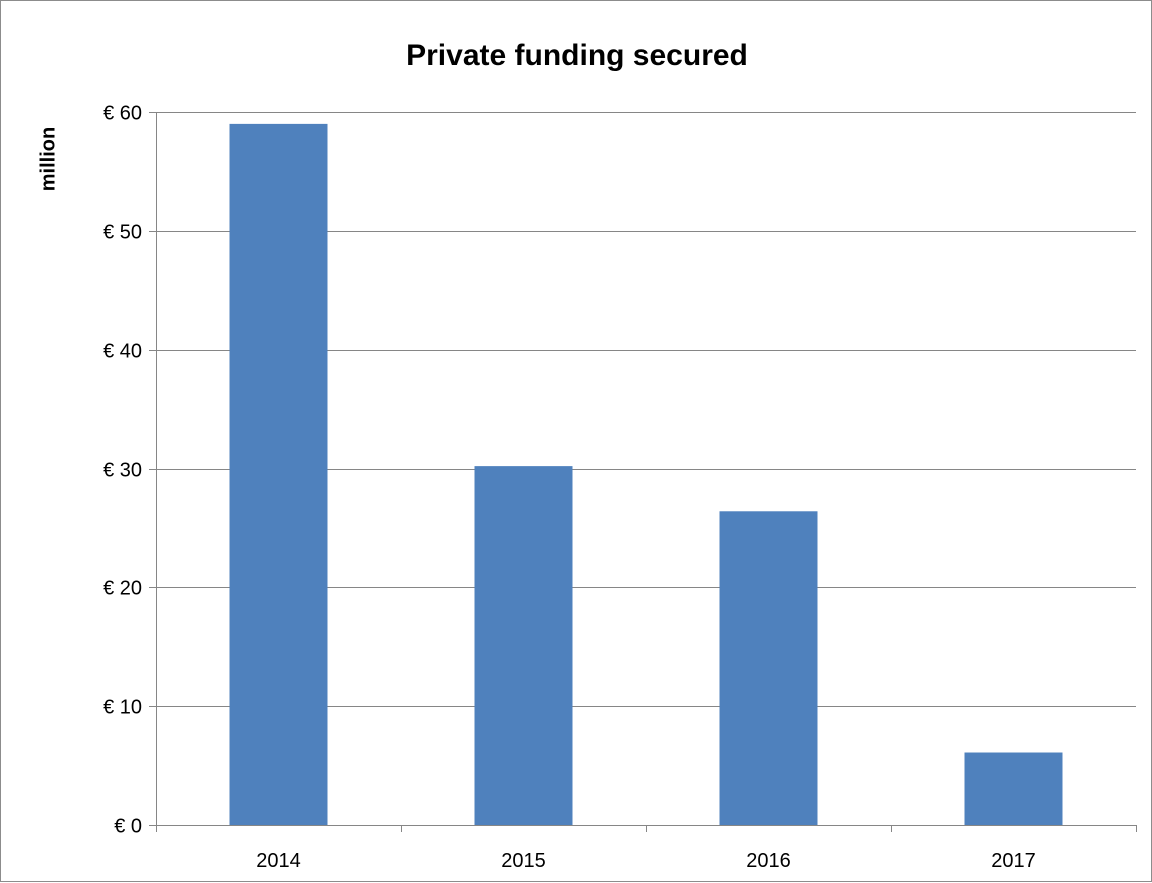 The height and width of the screenshot is (883, 1152). What do you see at coordinates (523, 645) in the screenshot?
I see `bar-2015` at bounding box center [523, 645].